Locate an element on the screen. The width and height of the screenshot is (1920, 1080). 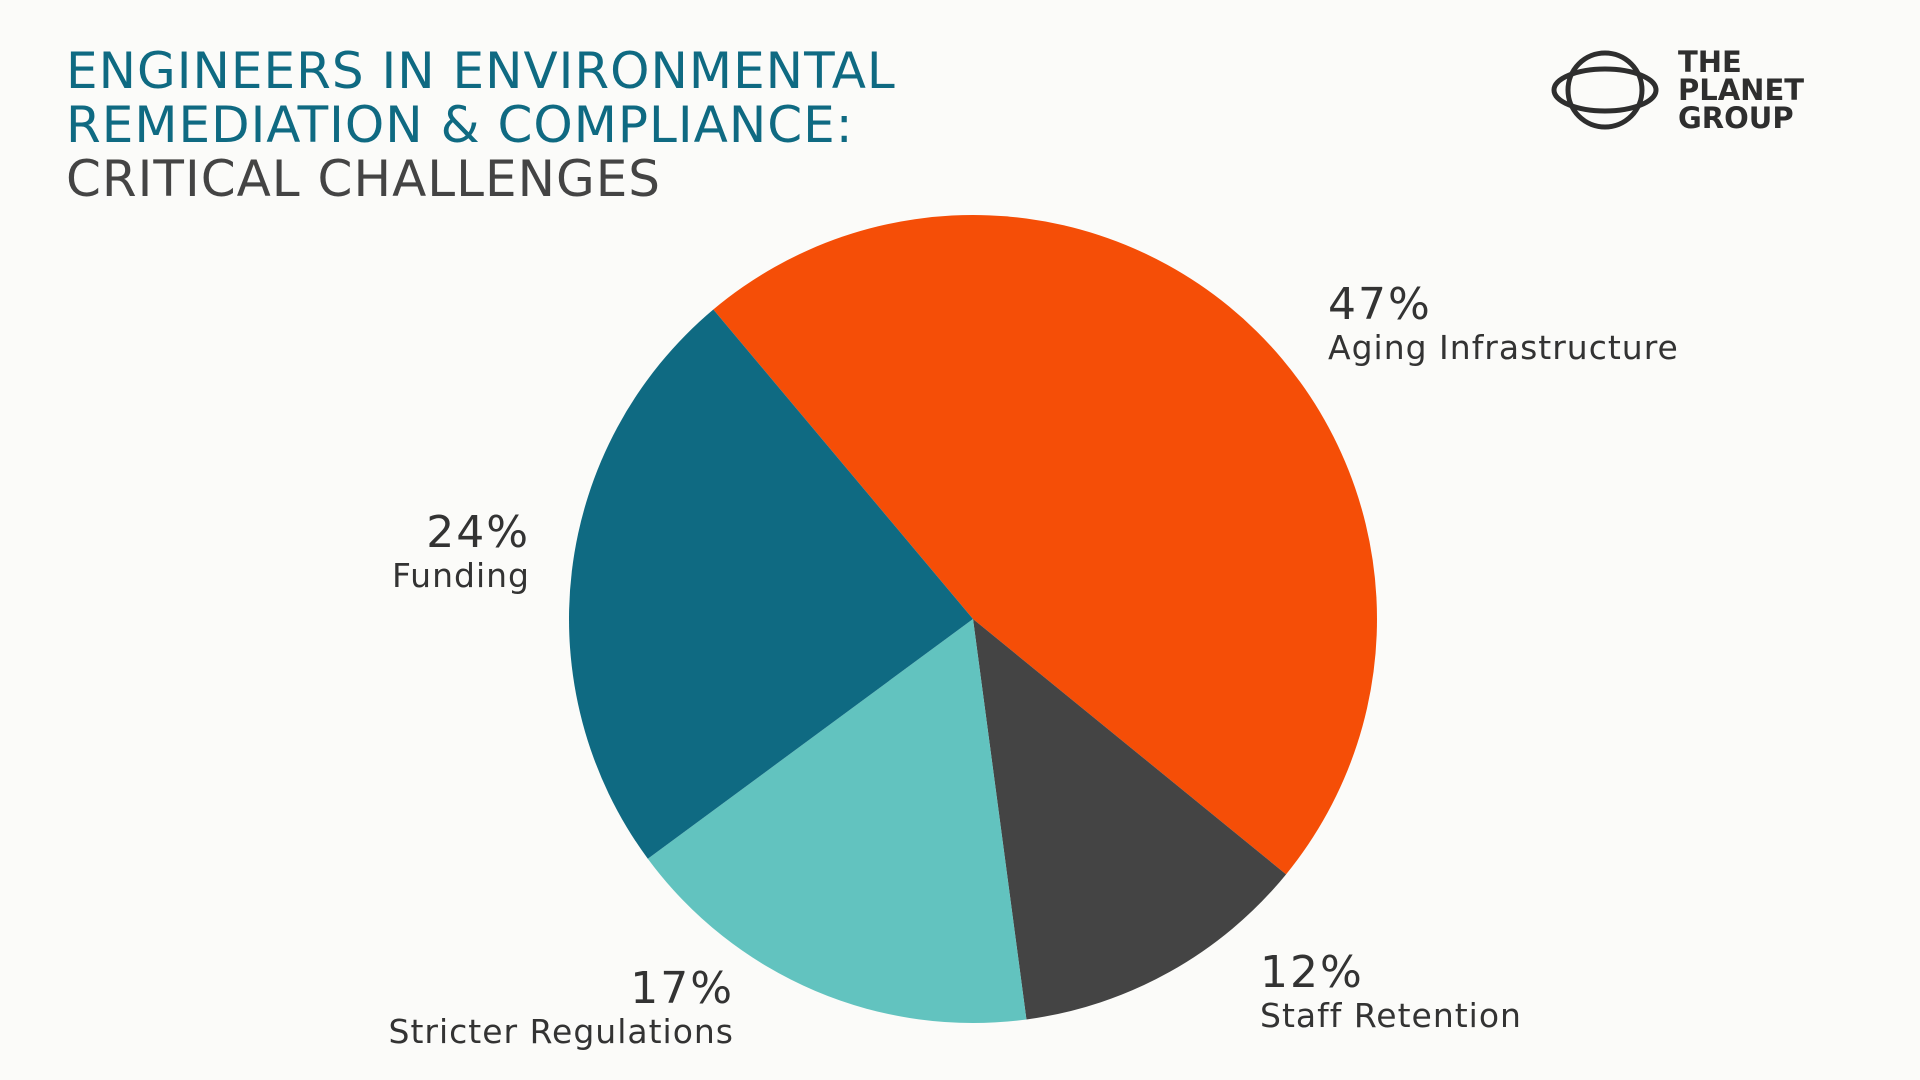
label-stricter-regulations: 17% Stricter Regulations is located at coordinates (561, 1009).